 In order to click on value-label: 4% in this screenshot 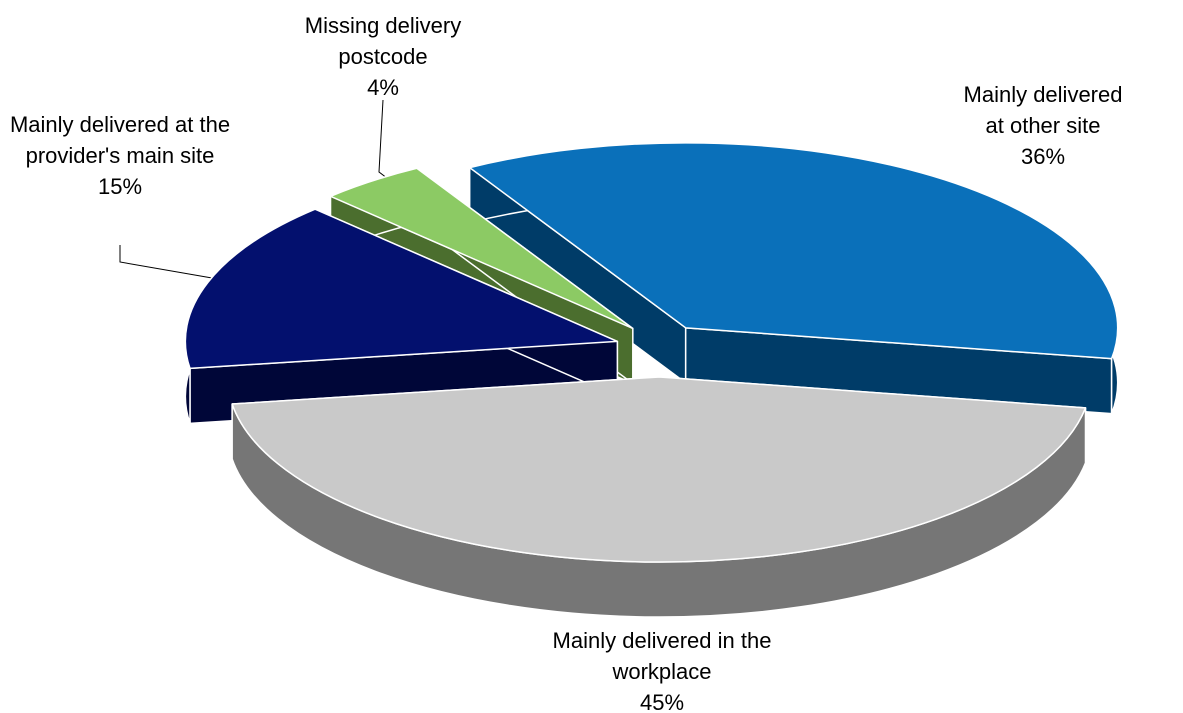, I will do `click(383, 87)`.